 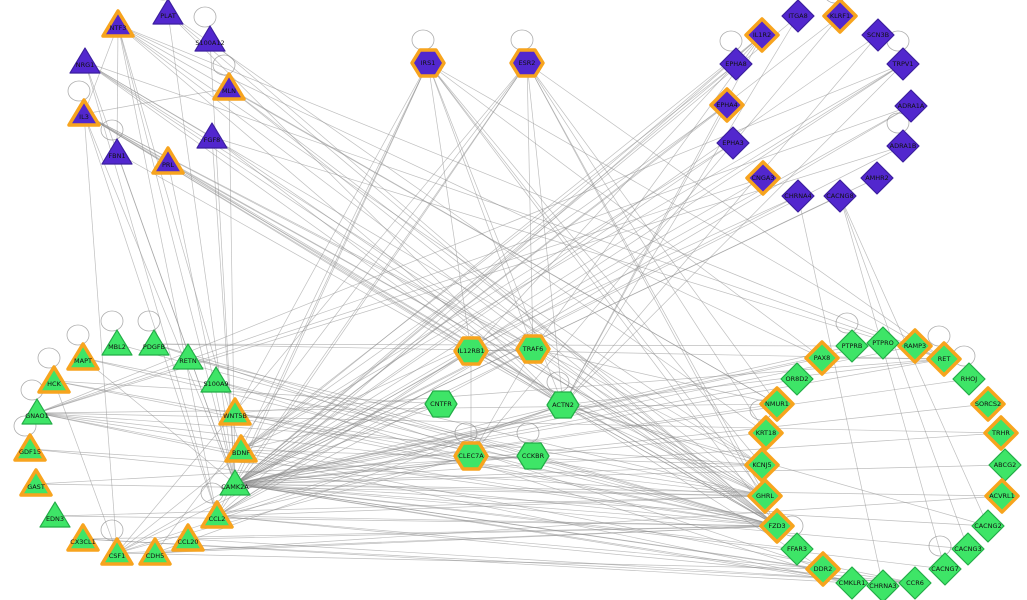 I want to click on edge-FGF8-CAMK2A, so click(x=223, y=310).